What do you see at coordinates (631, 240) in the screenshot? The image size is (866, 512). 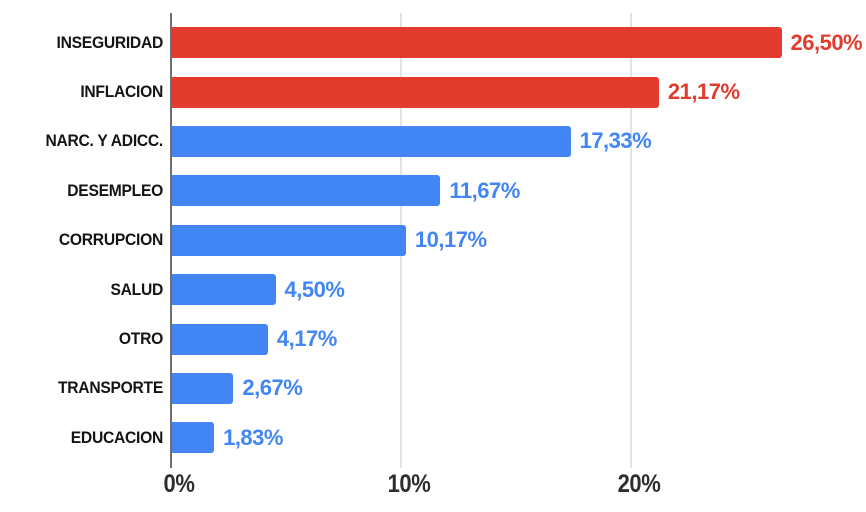 I see `gridline-20%` at bounding box center [631, 240].